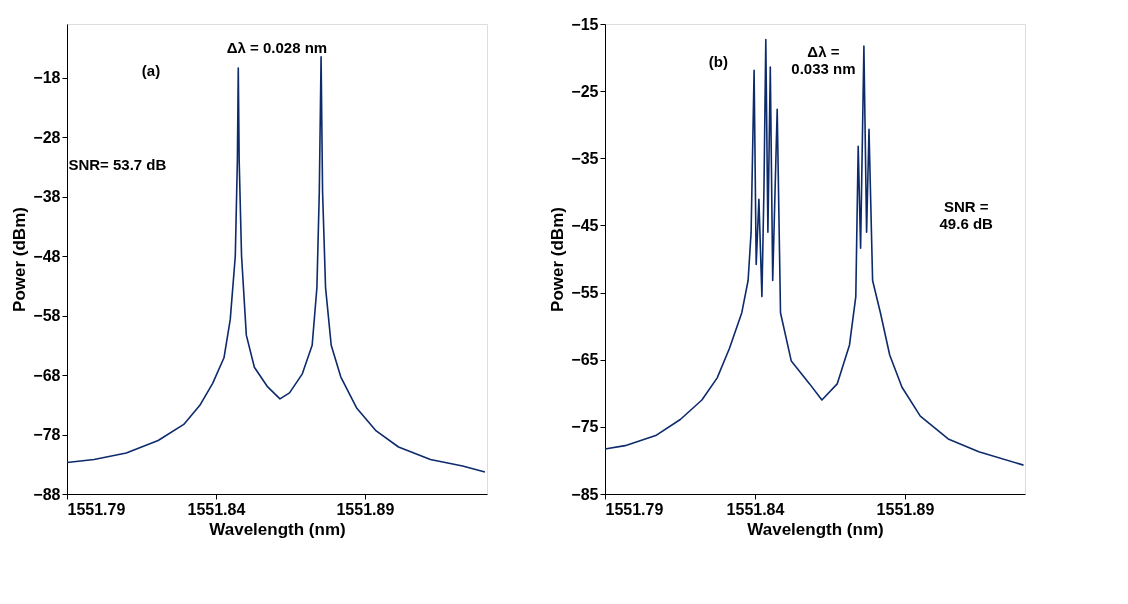 The width and height of the screenshot is (1128, 604). Describe the element at coordinates (585, 427) in the screenshot. I see `y-tick-label: −75` at that location.